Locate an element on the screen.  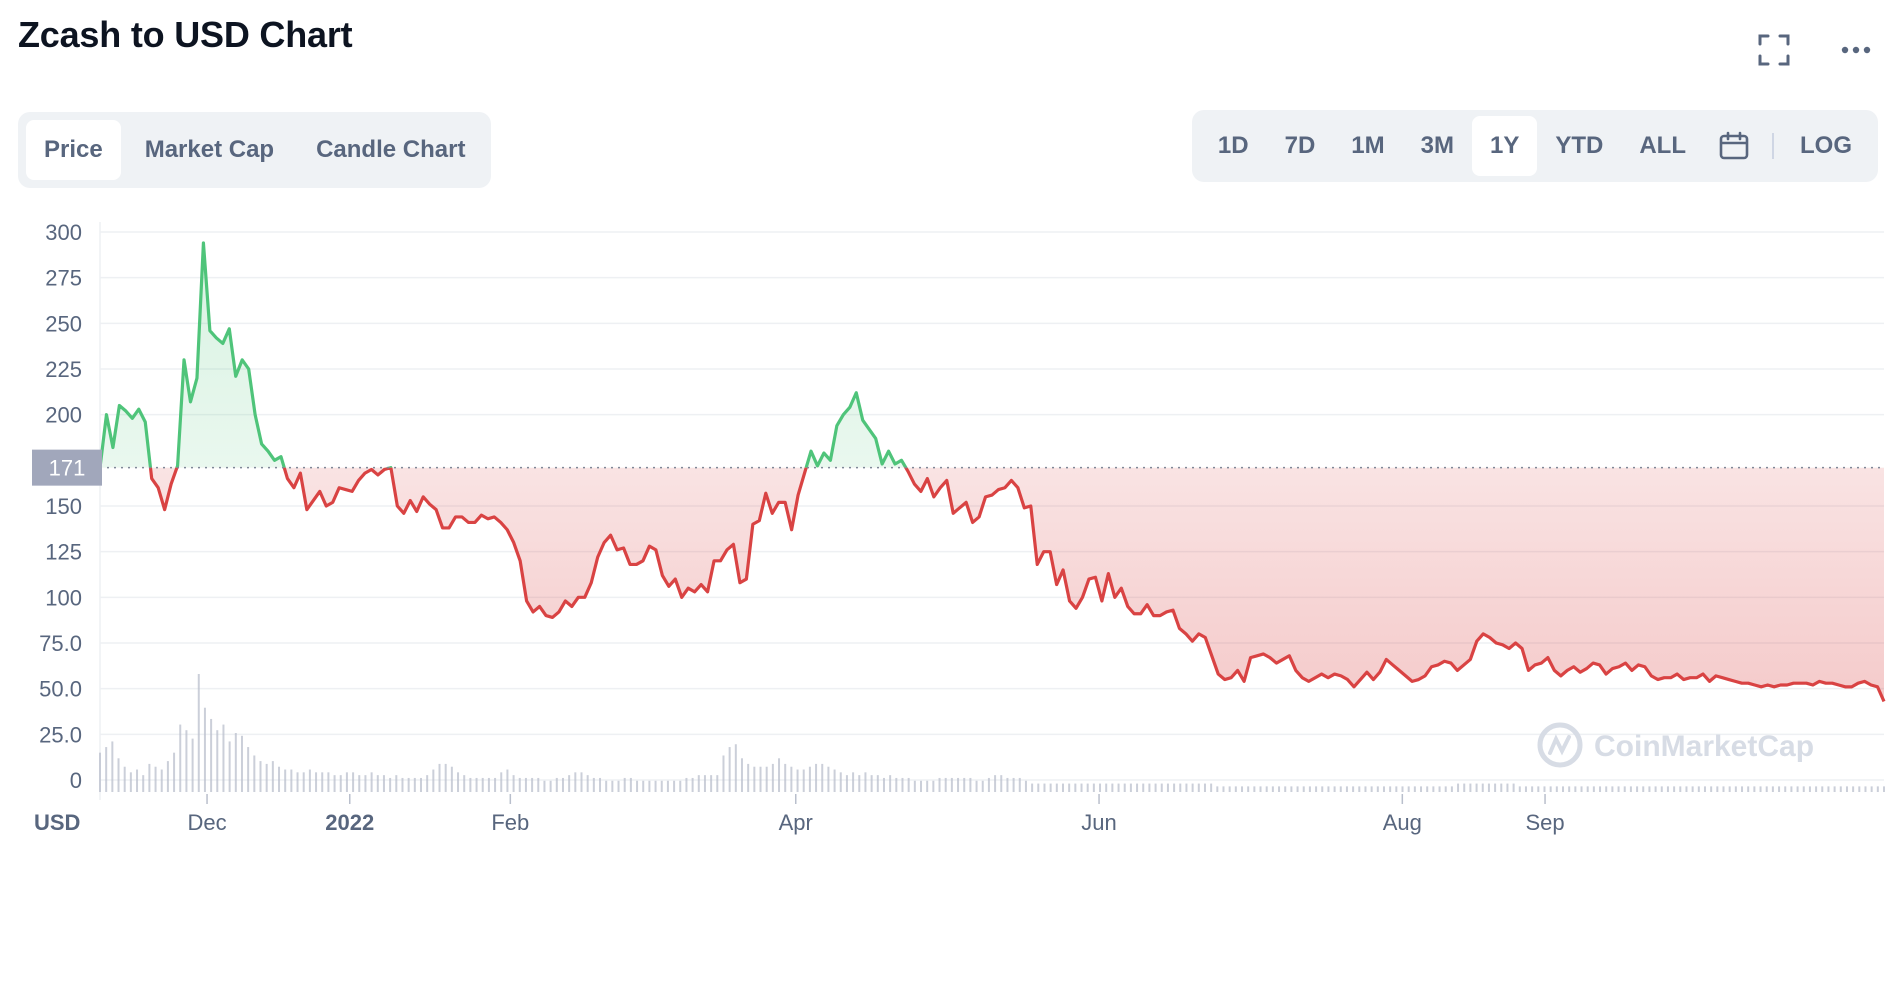
range-7d: 7D is located at coordinates (1300, 145).